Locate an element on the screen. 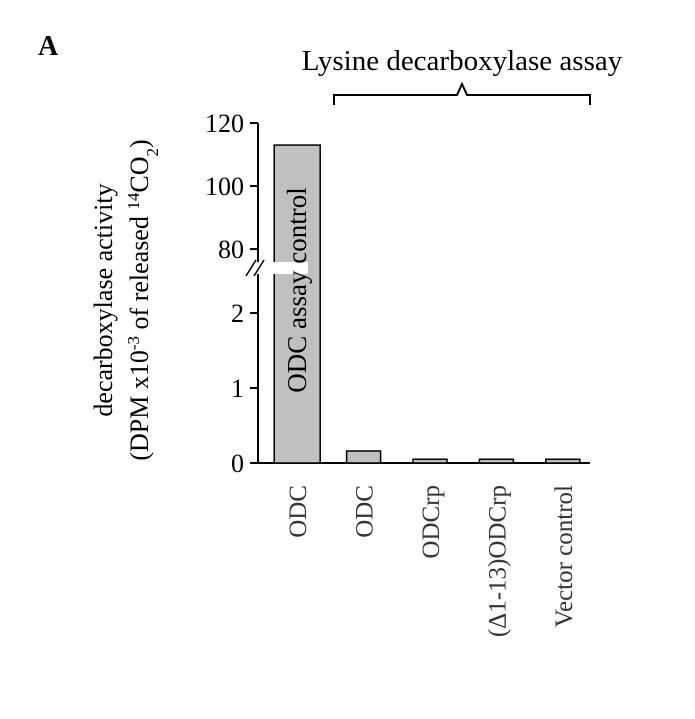 The image size is (695, 719). bar-annotation: ODC assay control is located at coordinates (297, 289).